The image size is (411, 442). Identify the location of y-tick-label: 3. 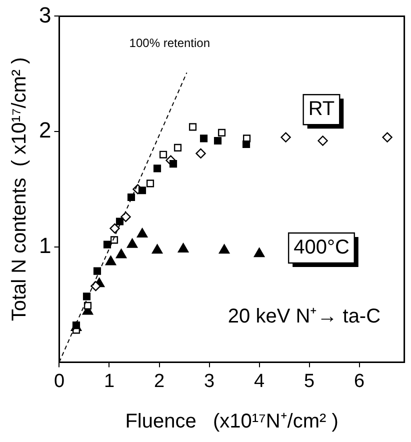
(45, 15).